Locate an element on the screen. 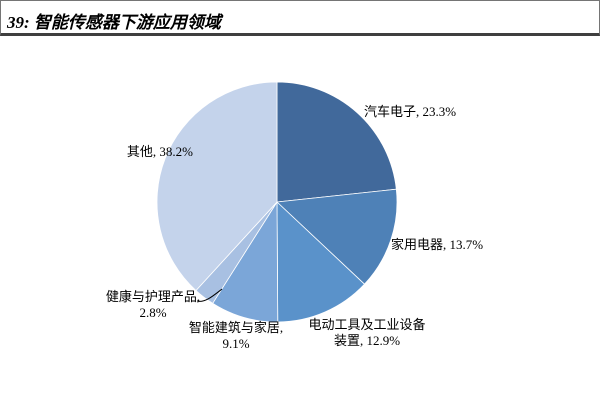 This screenshot has width=600, height=400. slice-label-health-care-products: 健康与护理产品, 2.8% is located at coordinates (153, 305).